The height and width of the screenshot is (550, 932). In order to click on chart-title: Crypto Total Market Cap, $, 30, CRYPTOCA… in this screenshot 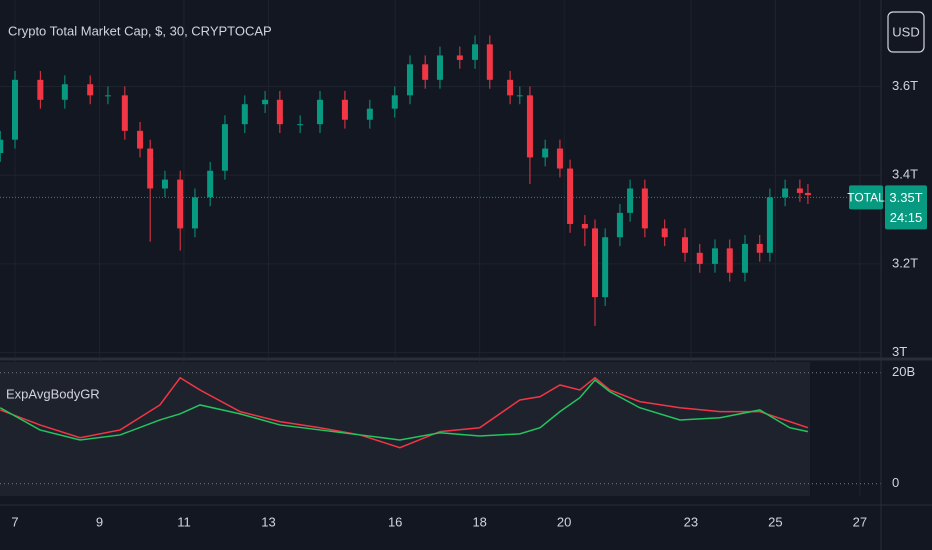, I will do `click(140, 30)`.